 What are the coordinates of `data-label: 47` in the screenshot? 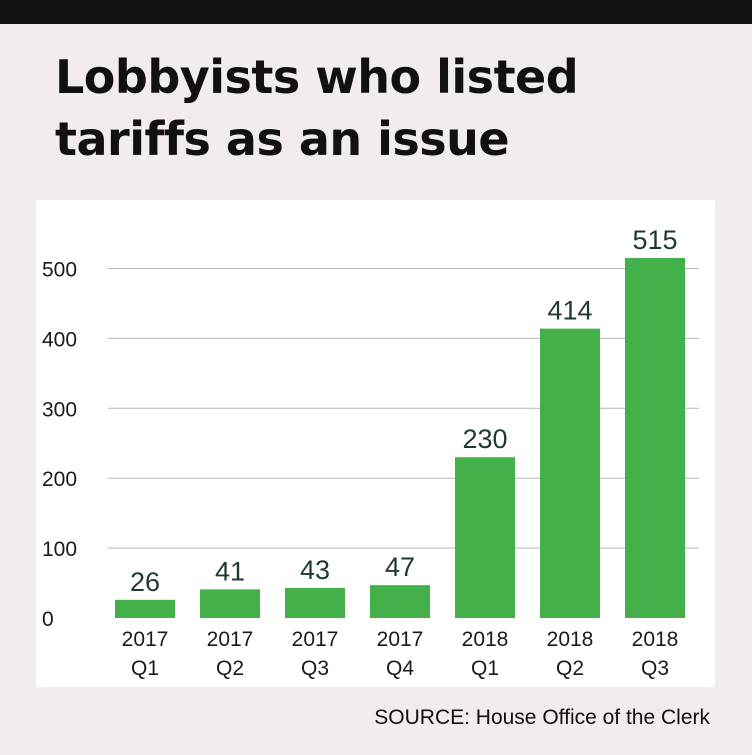 It's located at (400, 567).